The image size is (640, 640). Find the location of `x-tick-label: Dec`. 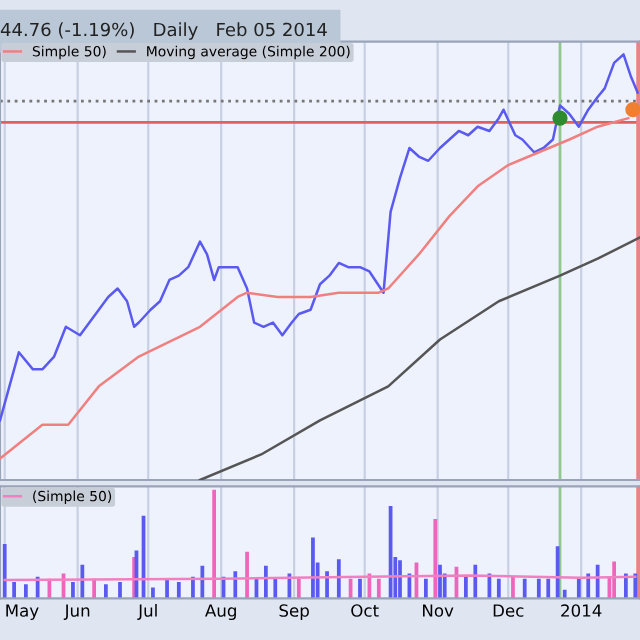

x-tick-label: Dec is located at coordinates (508, 610).